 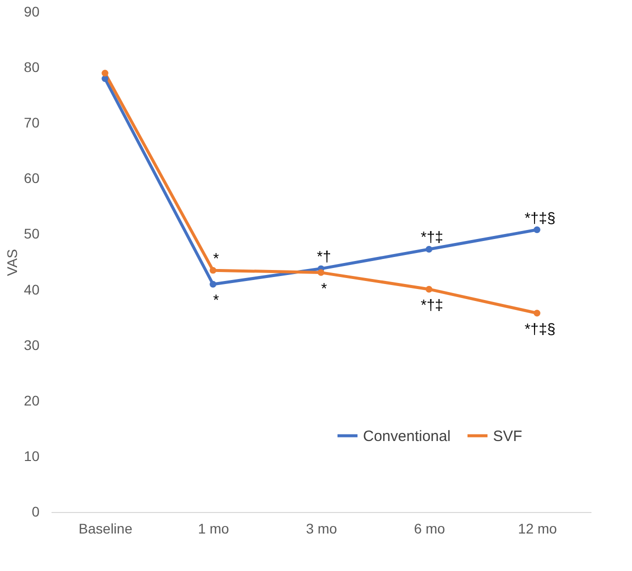 What do you see at coordinates (32, 234) in the screenshot?
I see `y-tick-label: 50` at bounding box center [32, 234].